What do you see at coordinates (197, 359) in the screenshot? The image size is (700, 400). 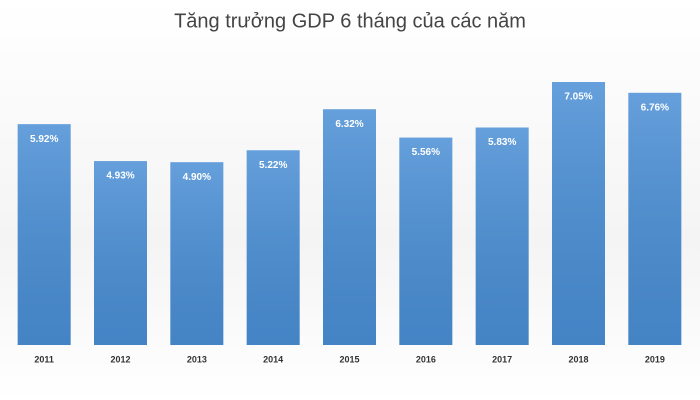 I see `x-tick-label: 2013` at bounding box center [197, 359].